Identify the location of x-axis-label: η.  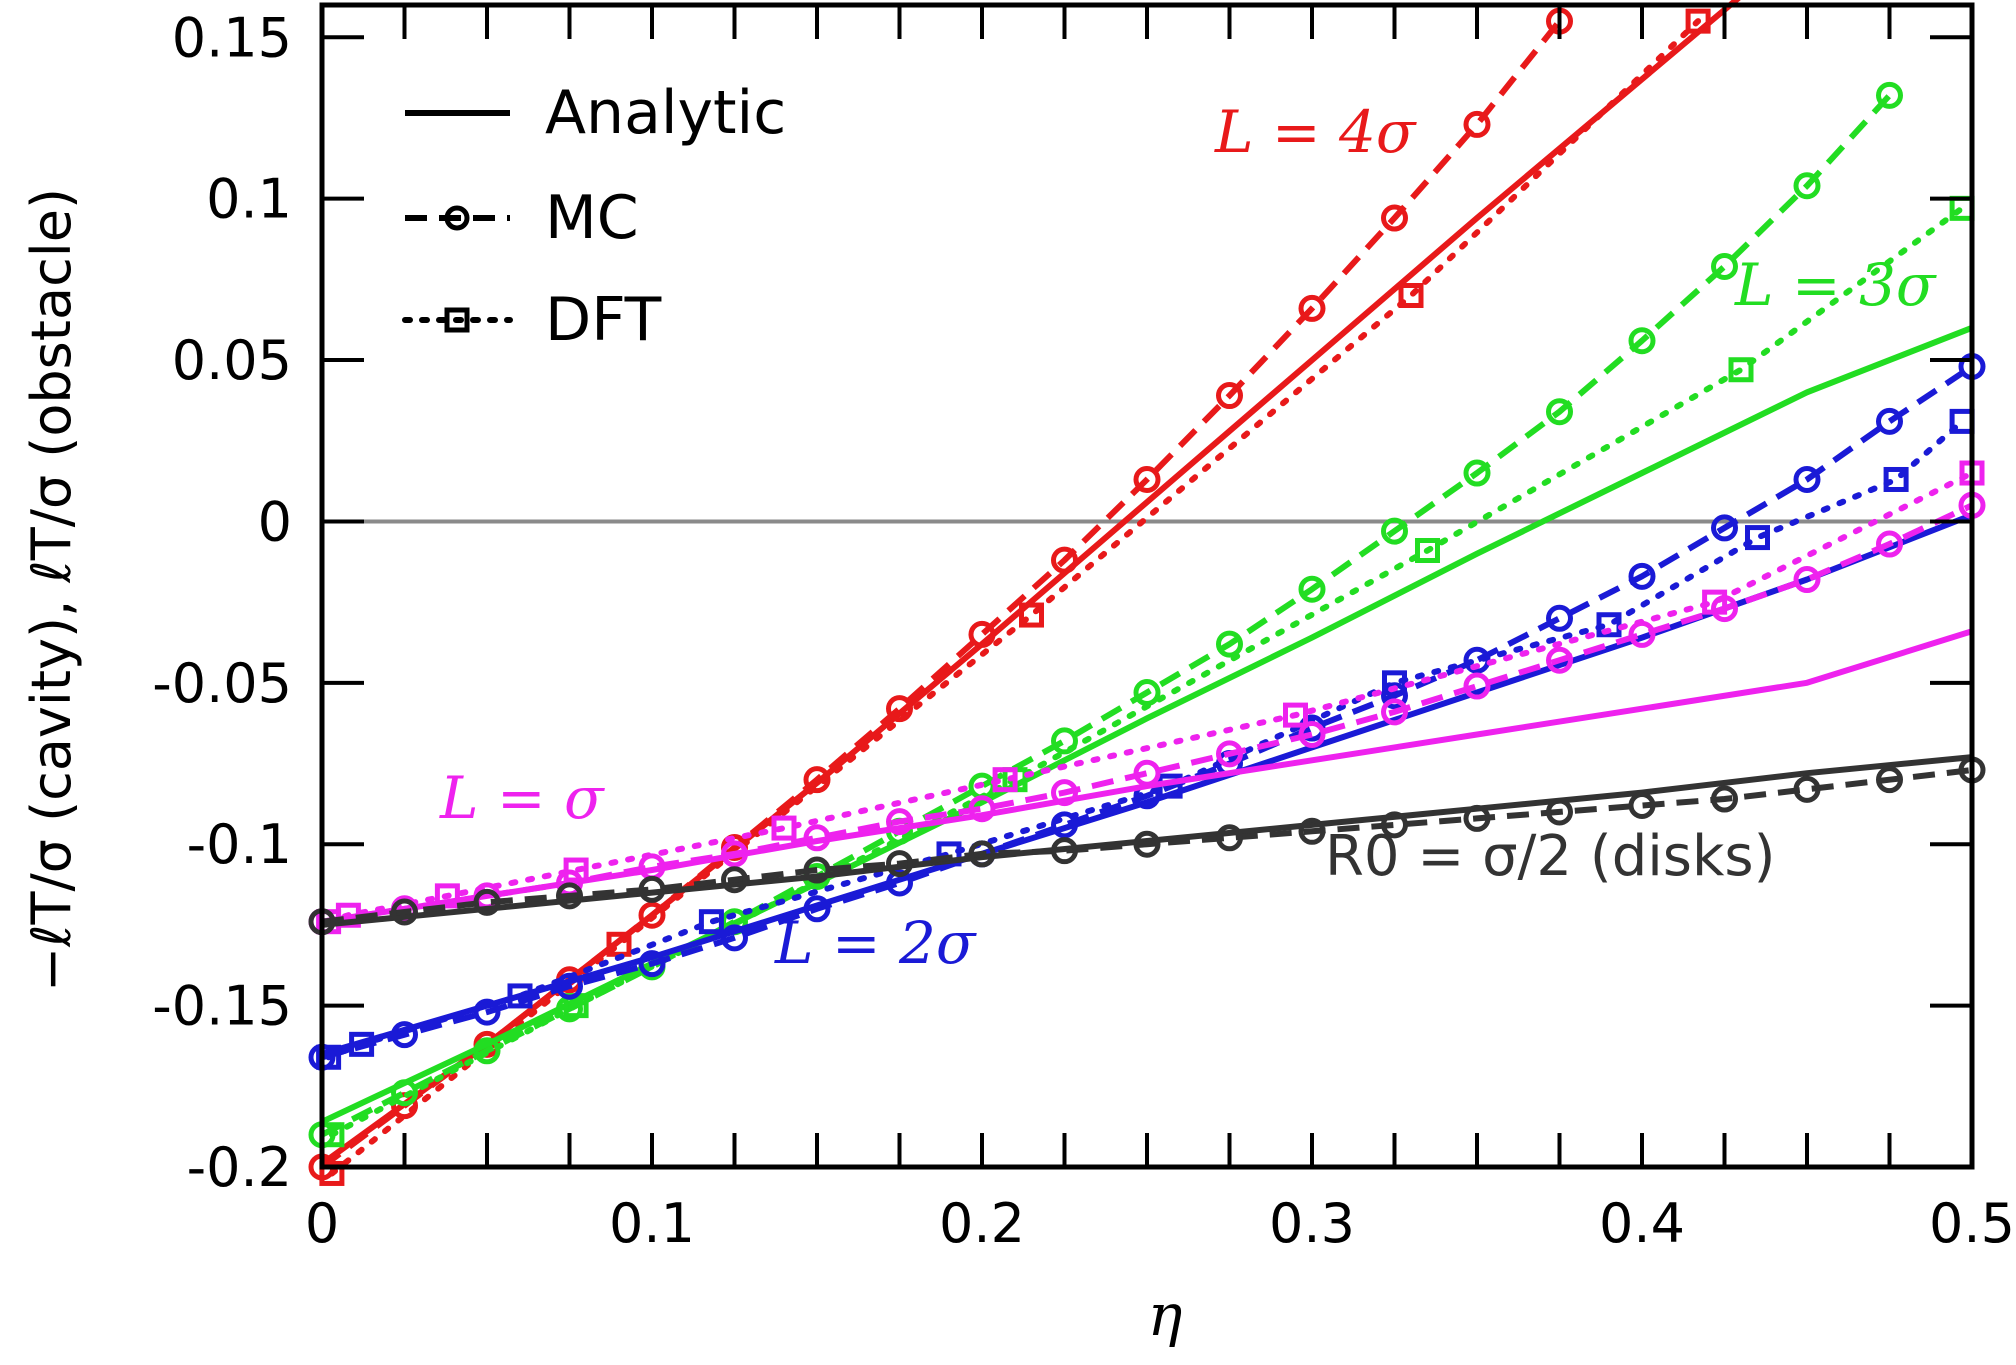
(1165, 1315).